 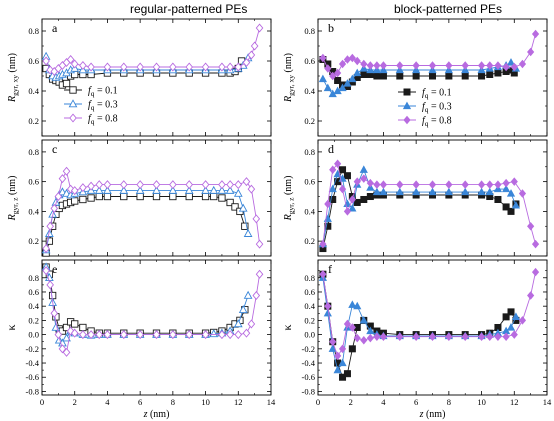 What do you see at coordinates (432, 414) in the screenshot?
I see `x-axis-label: z (nm)` at bounding box center [432, 414].